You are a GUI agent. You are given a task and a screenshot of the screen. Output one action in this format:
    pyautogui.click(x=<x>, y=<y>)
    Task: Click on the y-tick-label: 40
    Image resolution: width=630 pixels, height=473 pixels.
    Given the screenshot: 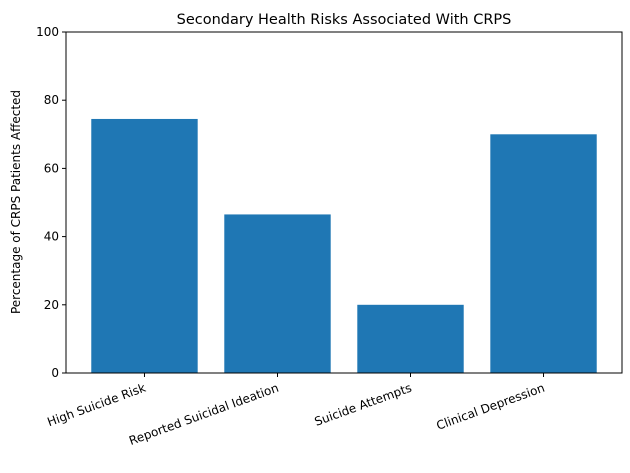 What is the action you would take?
    pyautogui.click(x=51, y=237)
    